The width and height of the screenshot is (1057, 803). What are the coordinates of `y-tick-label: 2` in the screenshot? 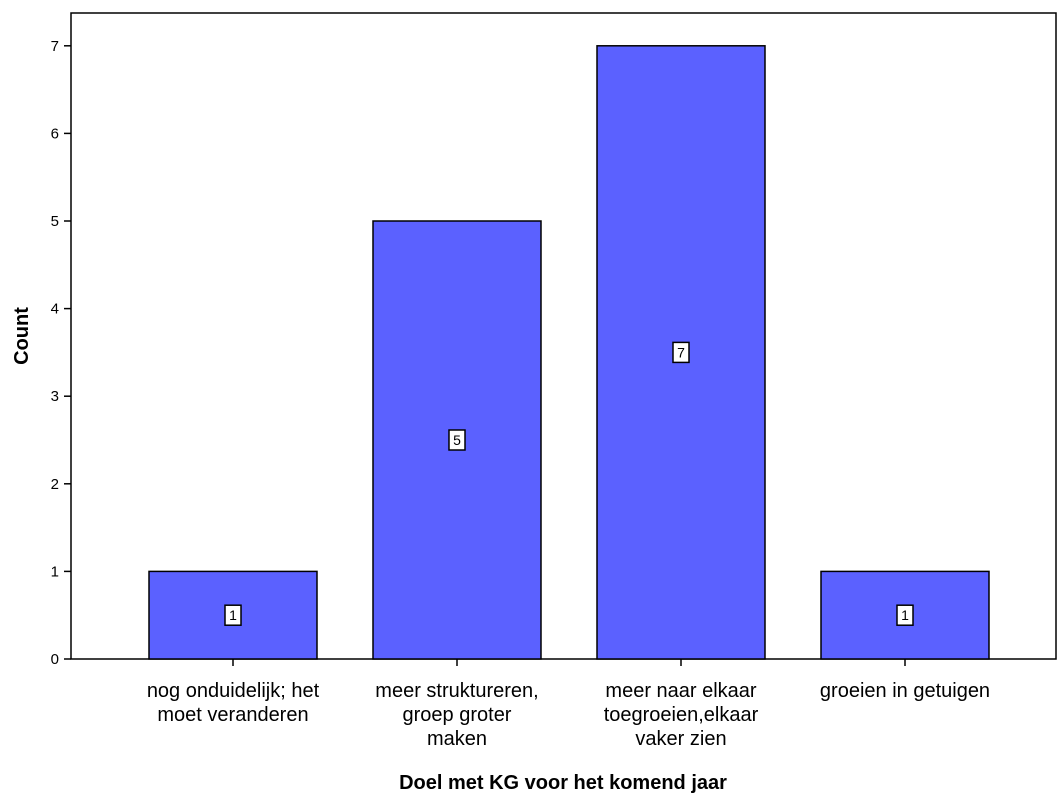 It's located at (55, 484).